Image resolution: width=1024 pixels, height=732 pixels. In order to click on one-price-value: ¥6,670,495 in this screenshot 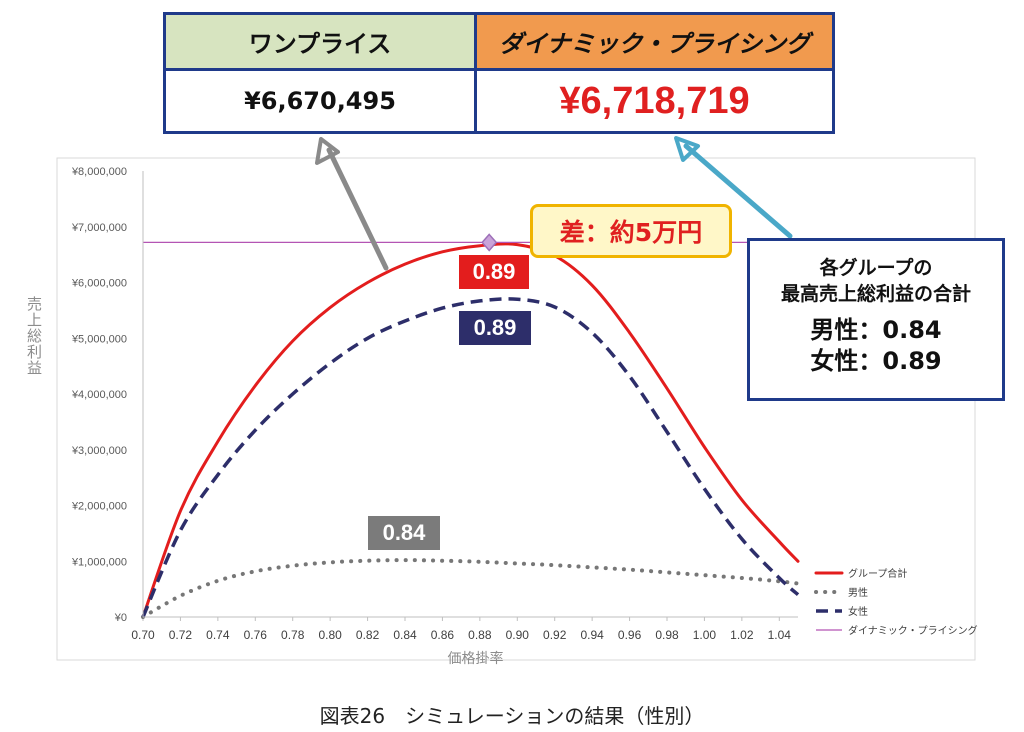, I will do `click(321, 101)`.